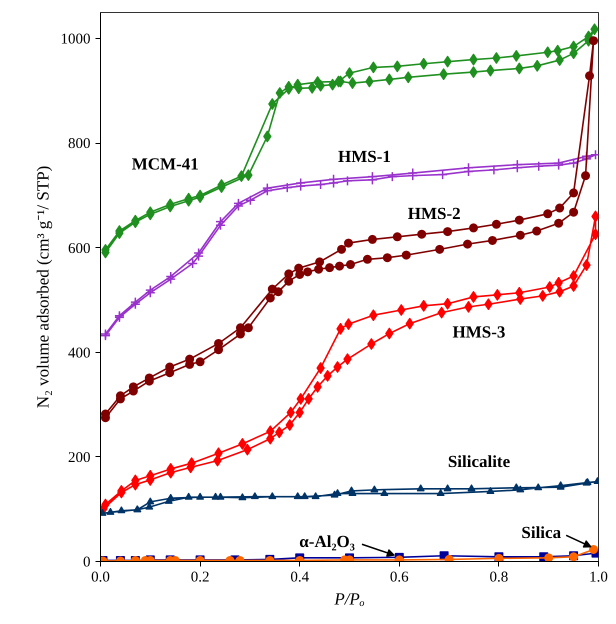 The width and height of the screenshot is (616, 624). I want to click on y-tick-label: 400, so click(79, 353).